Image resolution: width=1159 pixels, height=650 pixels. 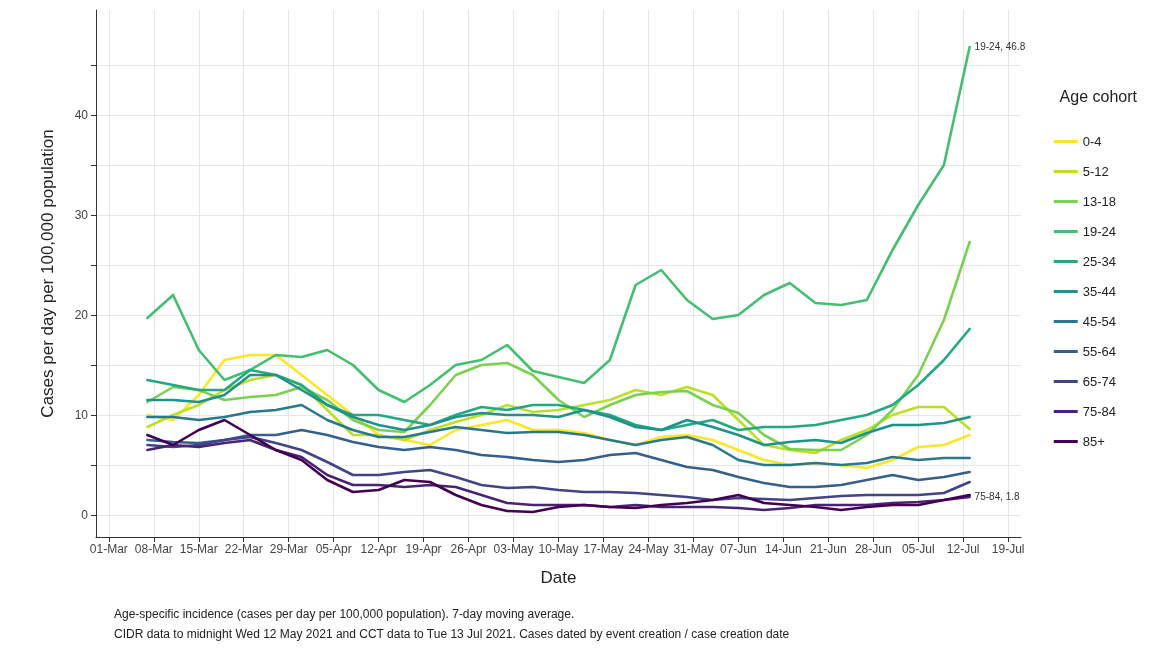 What do you see at coordinates (344, 614) in the screenshot?
I see `text: Age-specific incidence (cases per day per 100,000 population). 7-day moving average.` at bounding box center [344, 614].